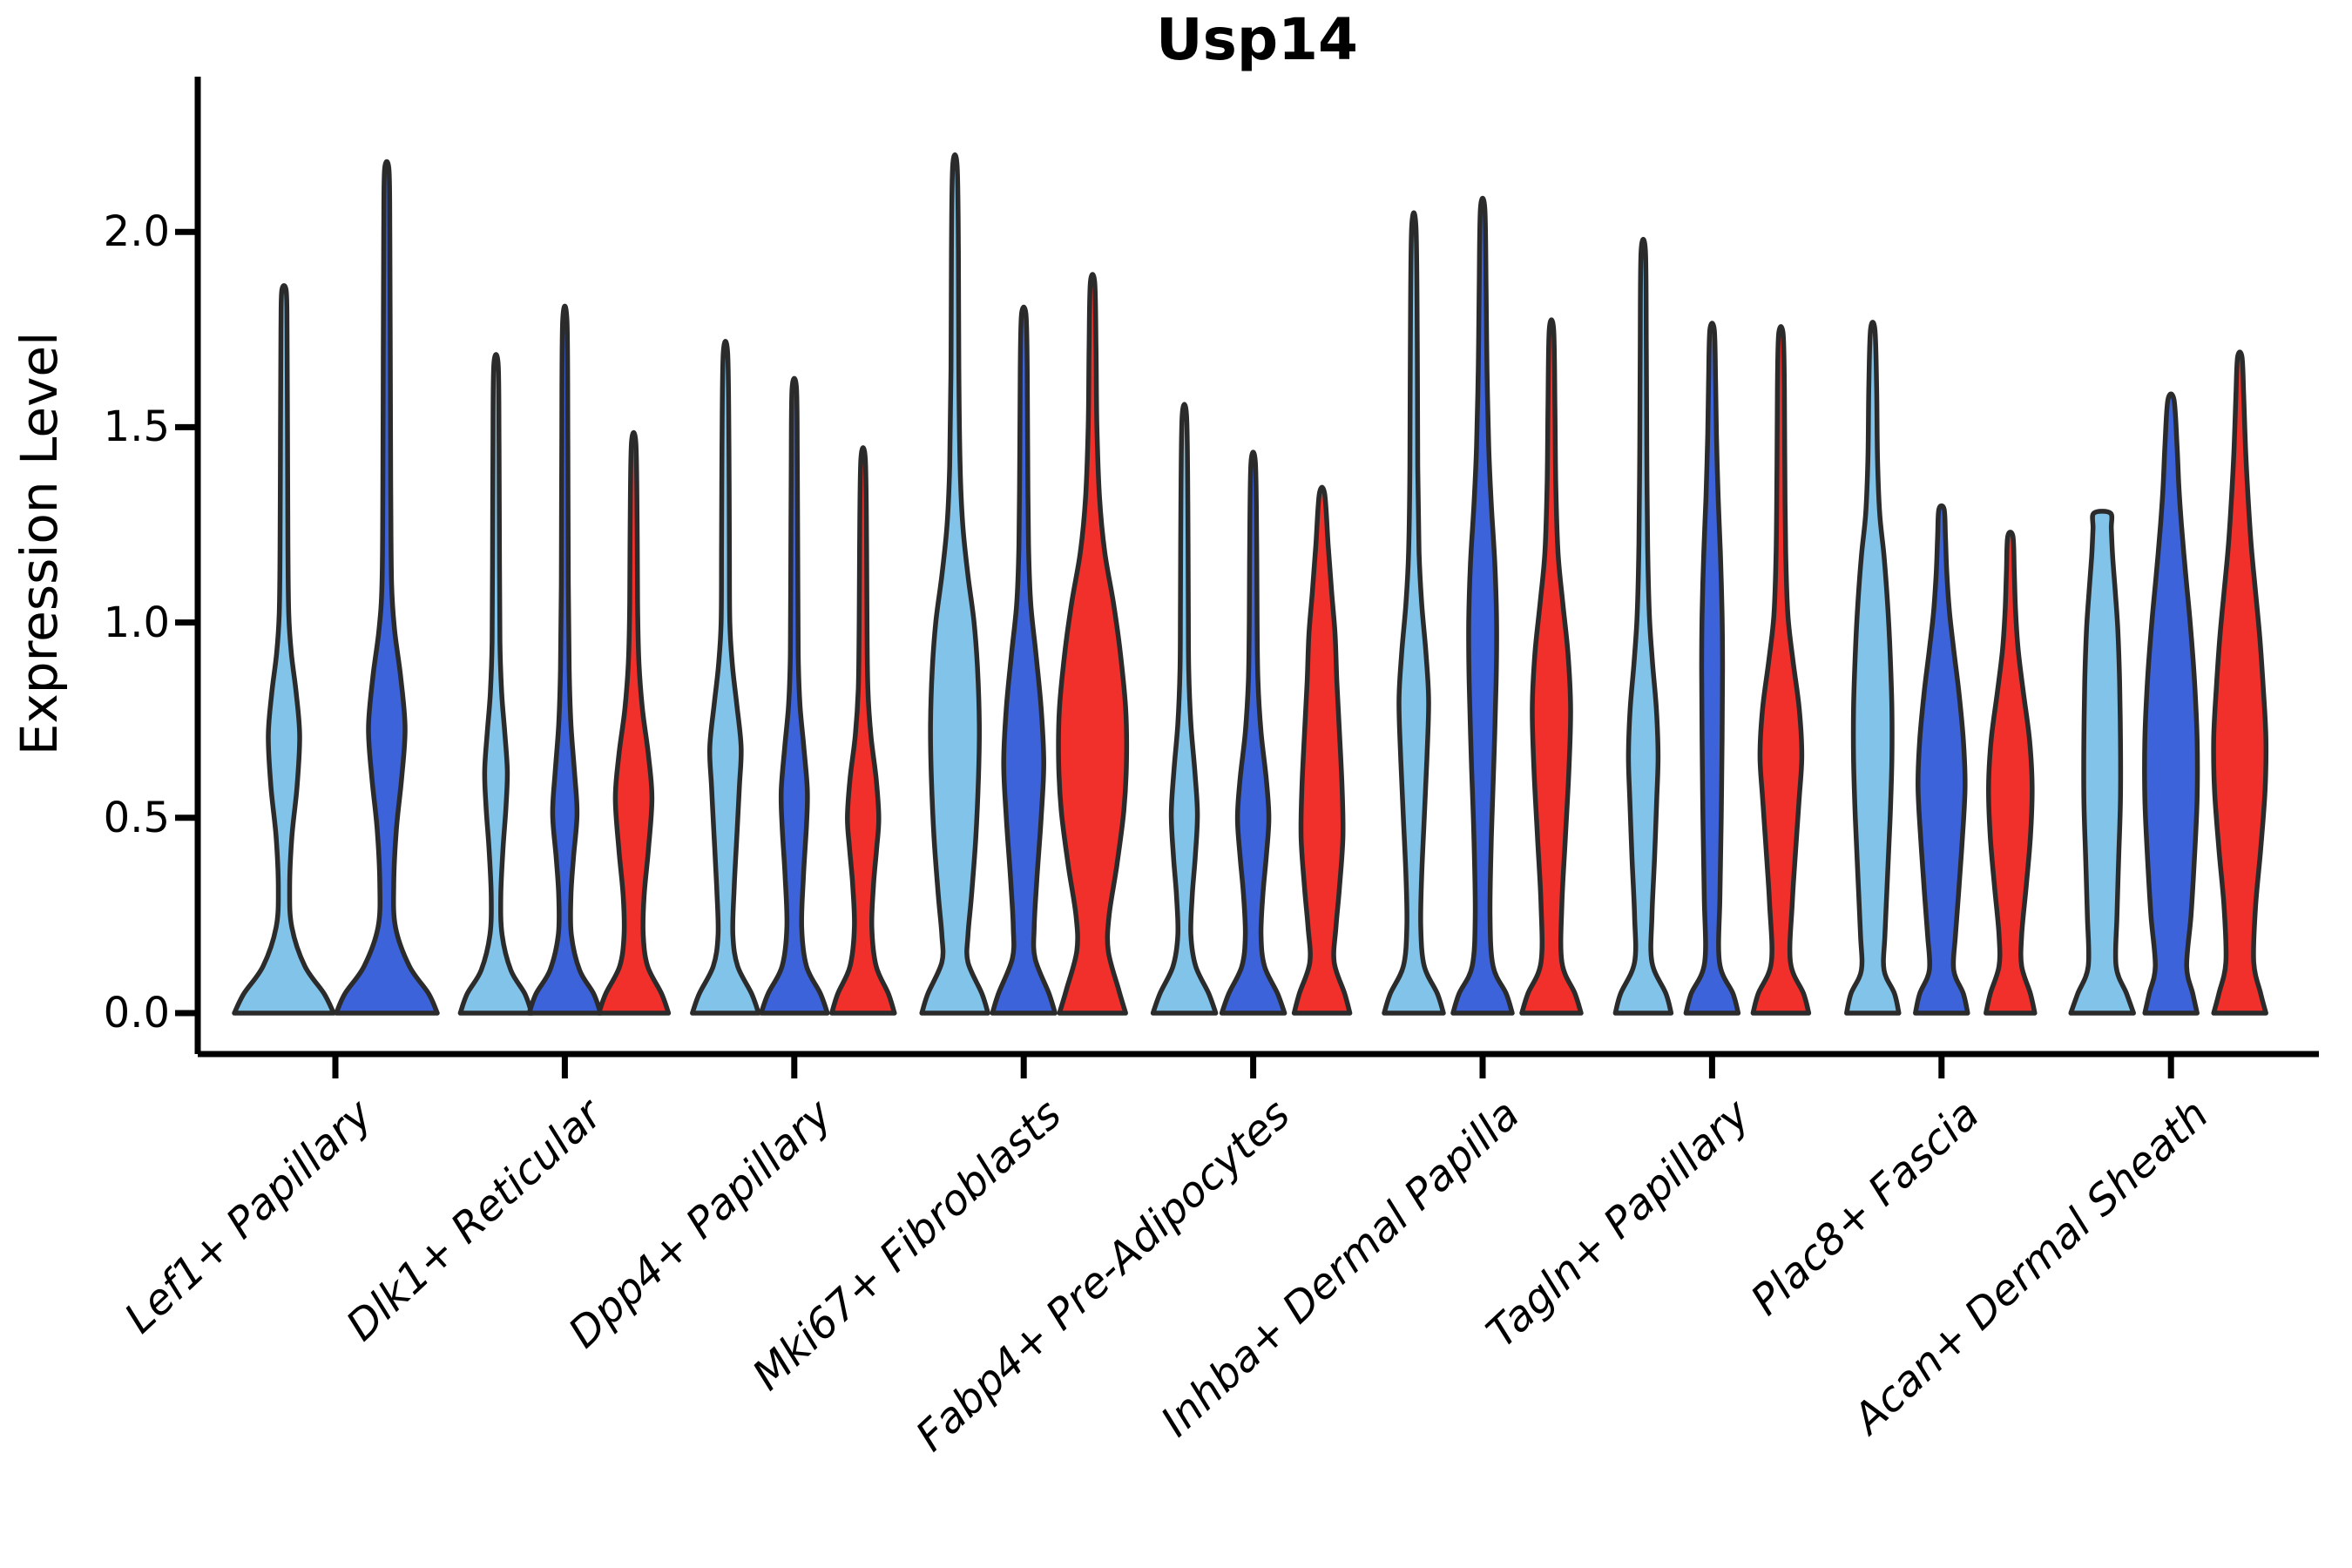 The height and width of the screenshot is (1568, 2352). Describe the element at coordinates (387, 587) in the screenshot. I see `violin-1-dark-blue` at that location.